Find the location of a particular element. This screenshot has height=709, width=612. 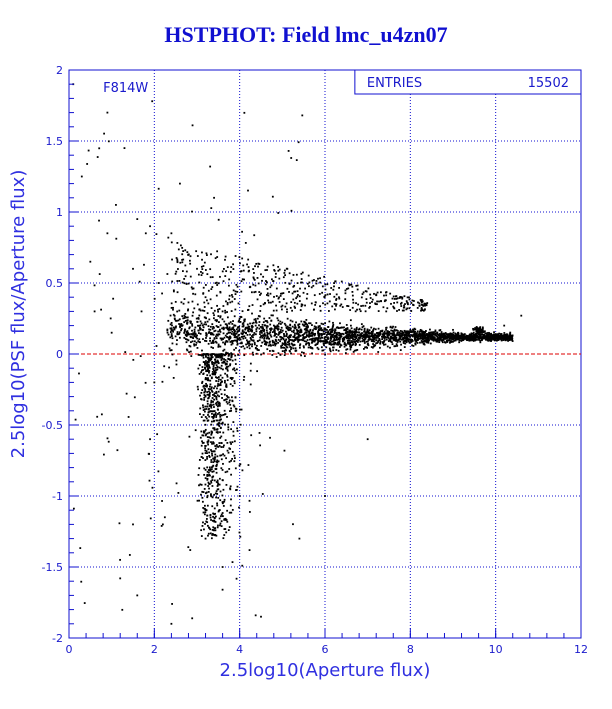

y-tick-label: 0.5 is located at coordinates (55, 283).